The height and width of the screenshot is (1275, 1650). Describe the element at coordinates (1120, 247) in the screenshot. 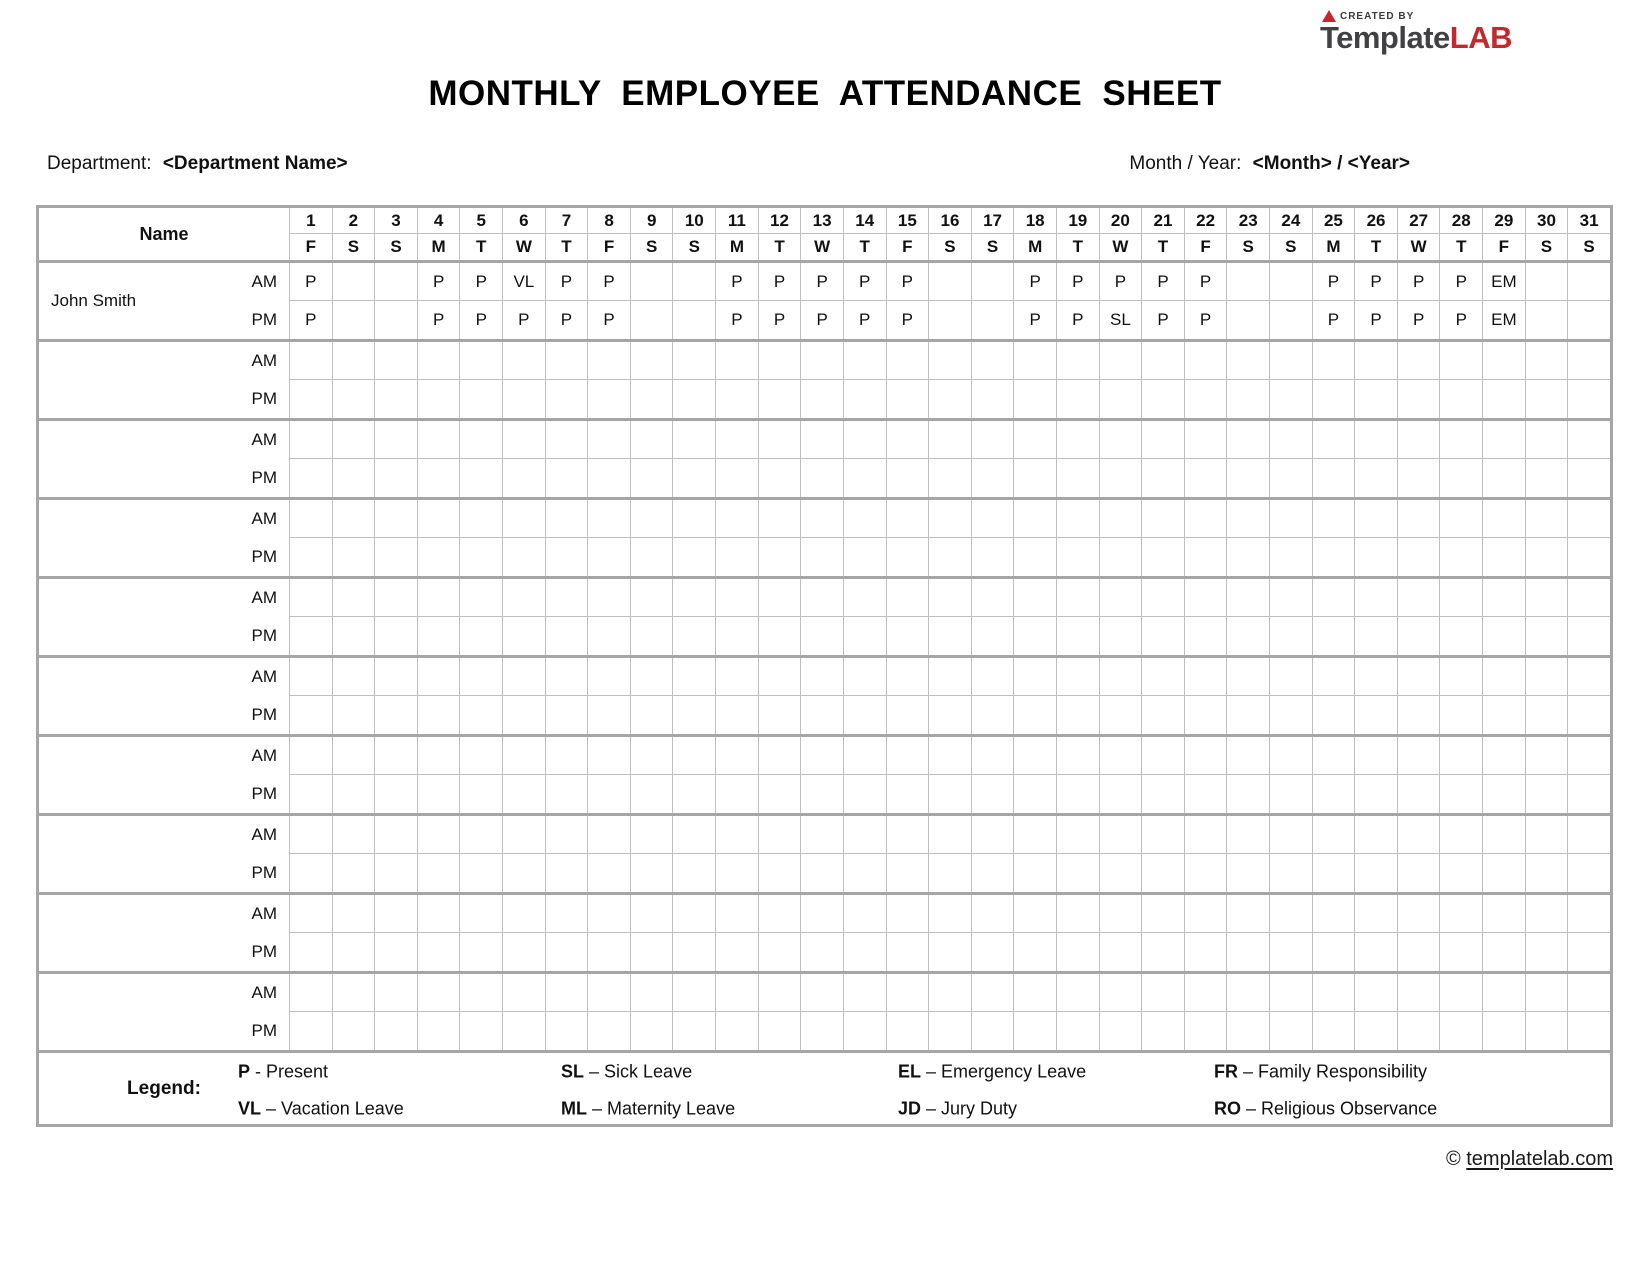

I see `day-letter-cell: W` at that location.